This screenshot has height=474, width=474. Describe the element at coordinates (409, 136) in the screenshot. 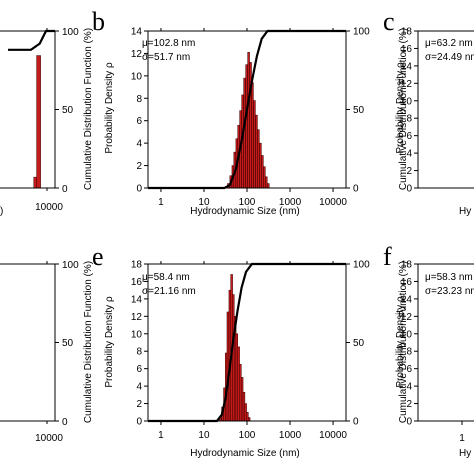

I see `panel-c-ytick-label-3: 6` at that location.